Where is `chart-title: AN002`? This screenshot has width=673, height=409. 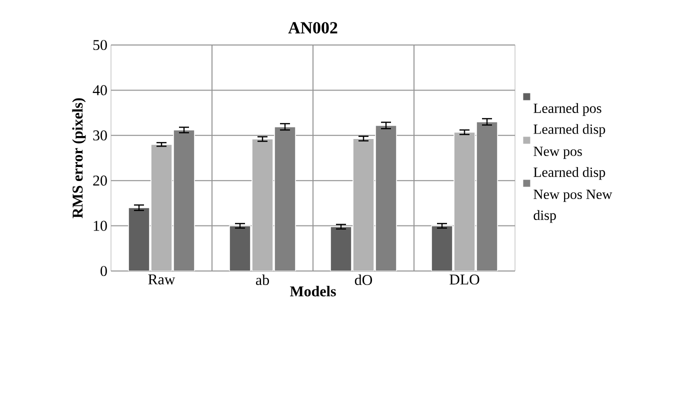 chart-title: AN002 is located at coordinates (313, 28).